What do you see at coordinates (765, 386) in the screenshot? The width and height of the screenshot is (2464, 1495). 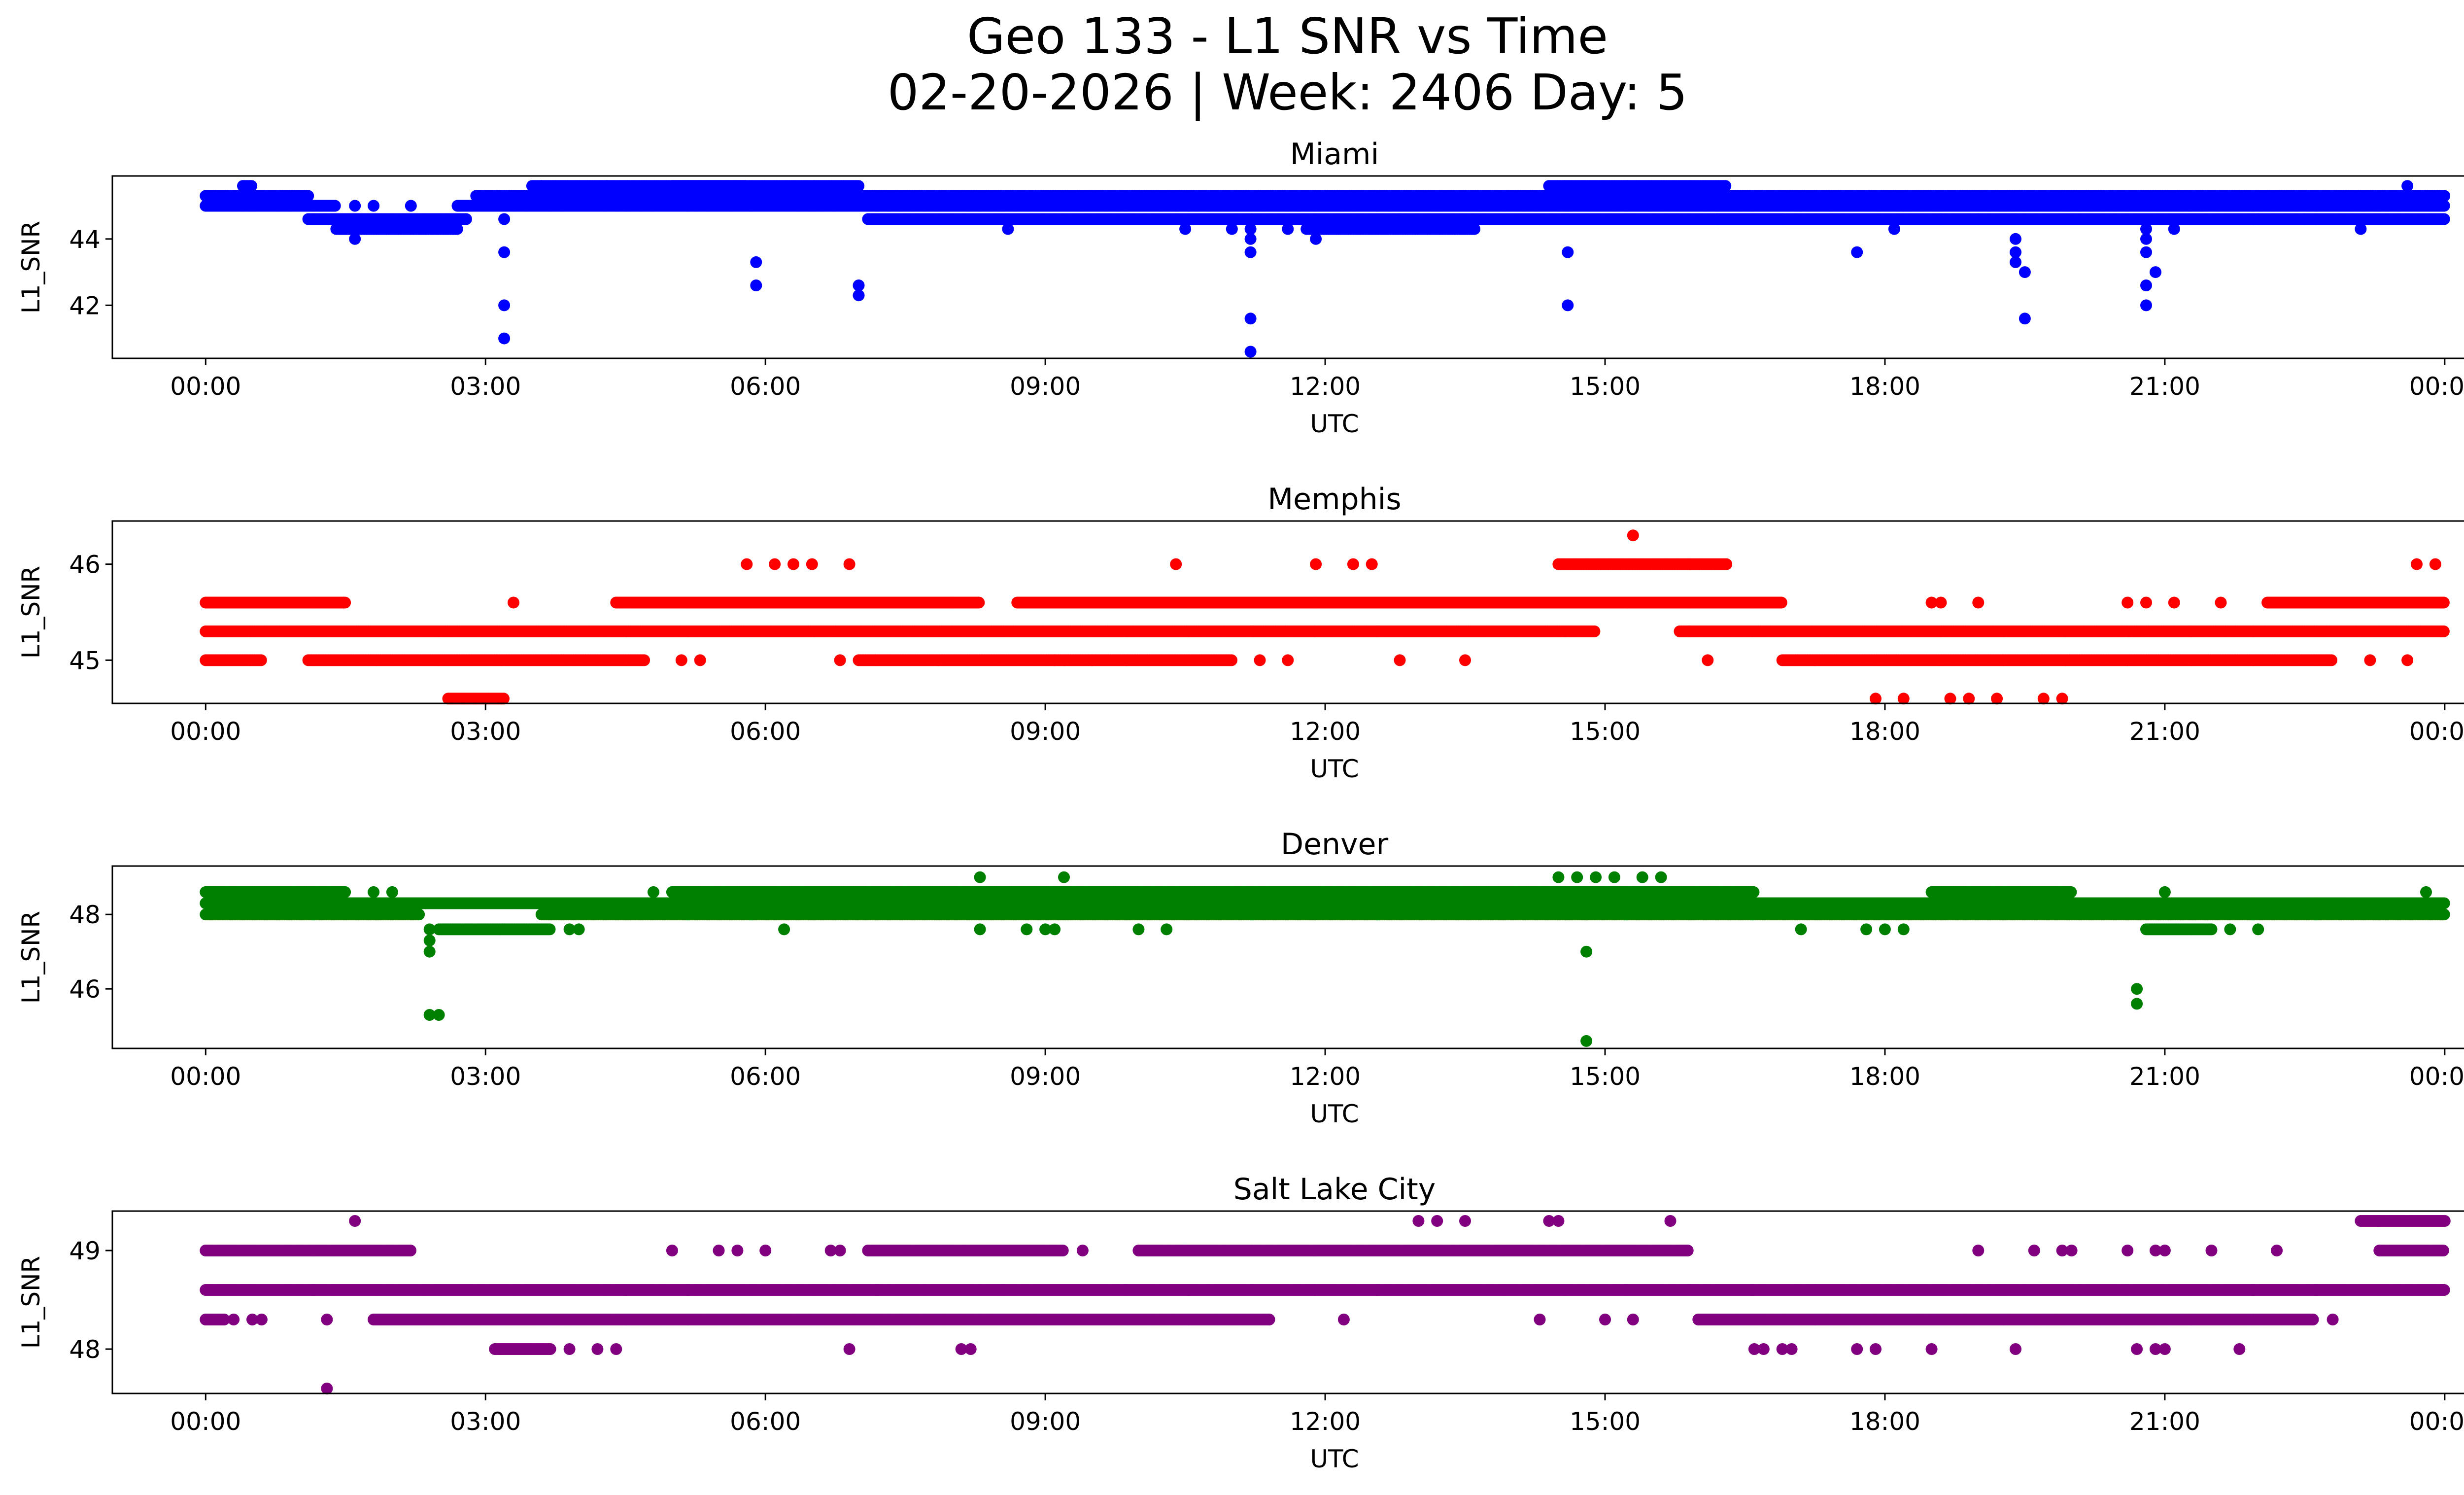 I see `x-tick-label: 06:00` at bounding box center [765, 386].